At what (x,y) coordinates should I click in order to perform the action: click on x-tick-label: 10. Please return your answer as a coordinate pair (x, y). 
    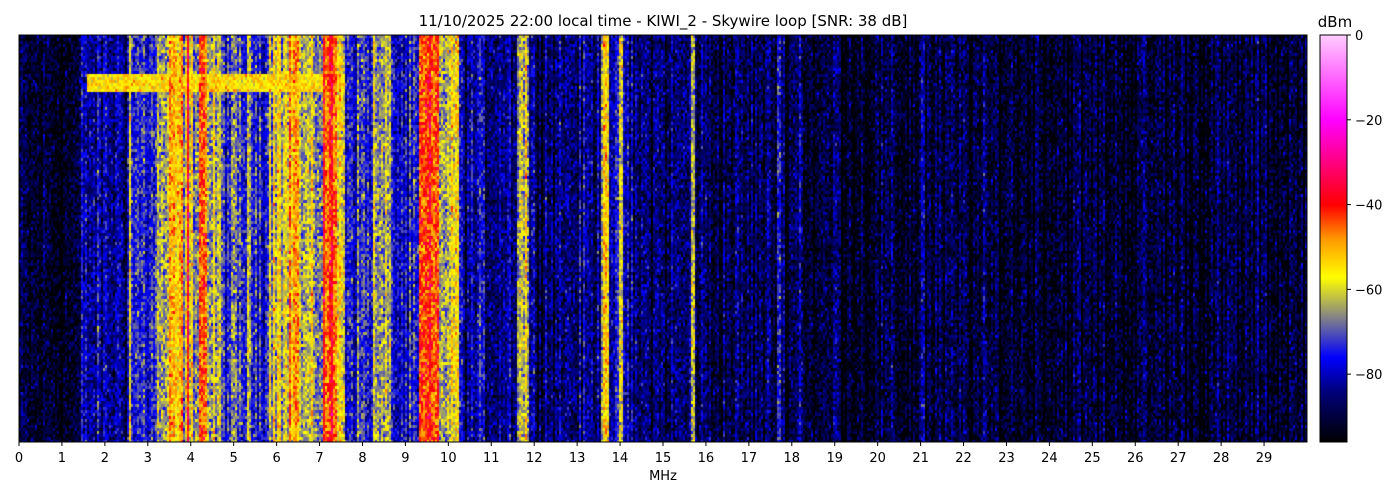
    Looking at the image, I should click on (448, 458).